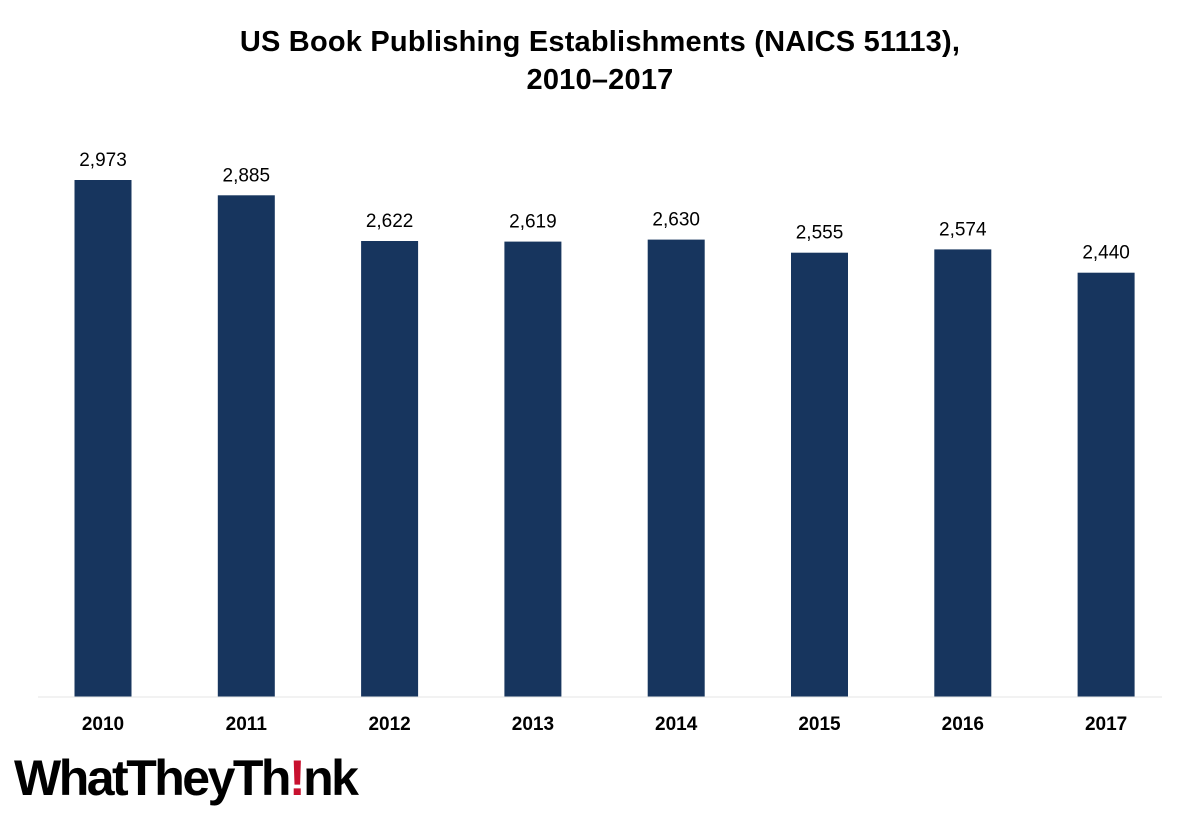 The image size is (1200, 816). What do you see at coordinates (819, 474) in the screenshot?
I see `bar-2015` at bounding box center [819, 474].